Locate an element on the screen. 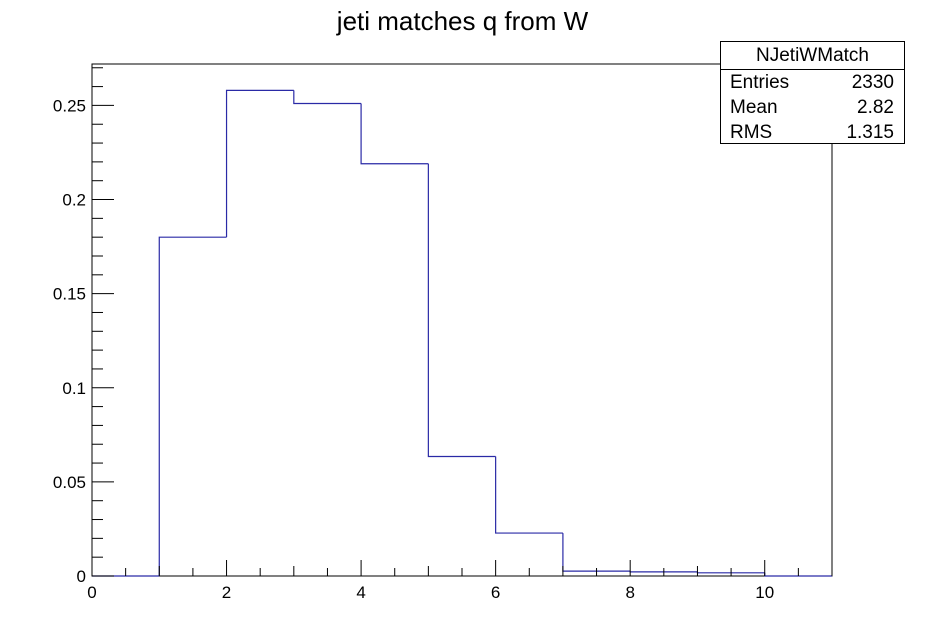 This screenshot has height=641, width=925. y-tick-label: 0.15 is located at coordinates (69, 294).